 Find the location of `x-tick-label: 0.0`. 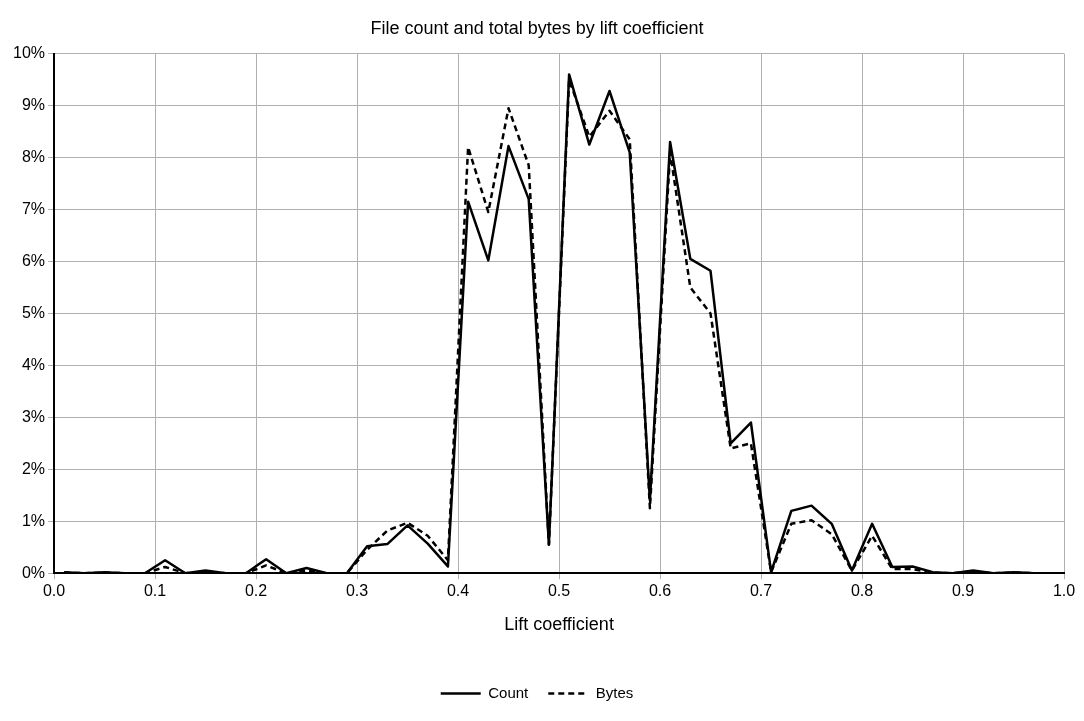

x-tick-label: 0.0 is located at coordinates (54, 591).